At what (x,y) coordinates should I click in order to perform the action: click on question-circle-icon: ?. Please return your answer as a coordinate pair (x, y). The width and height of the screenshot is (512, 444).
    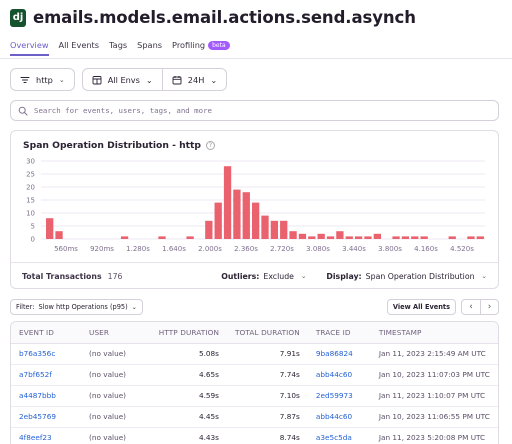
    Looking at the image, I should click on (211, 145).